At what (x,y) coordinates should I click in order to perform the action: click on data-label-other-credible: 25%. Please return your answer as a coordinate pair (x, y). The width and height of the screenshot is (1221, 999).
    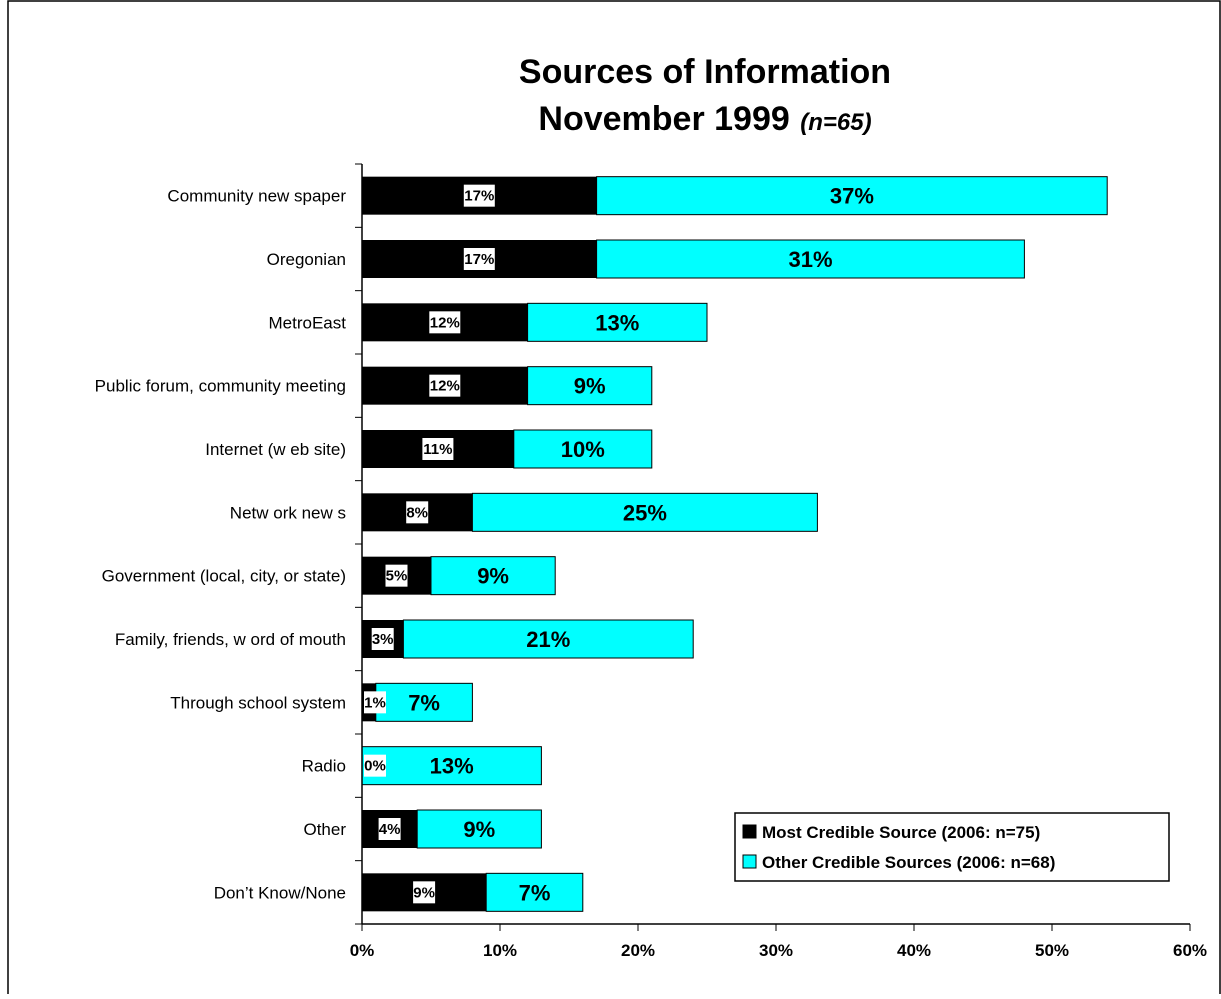
    Looking at the image, I should click on (645, 512).